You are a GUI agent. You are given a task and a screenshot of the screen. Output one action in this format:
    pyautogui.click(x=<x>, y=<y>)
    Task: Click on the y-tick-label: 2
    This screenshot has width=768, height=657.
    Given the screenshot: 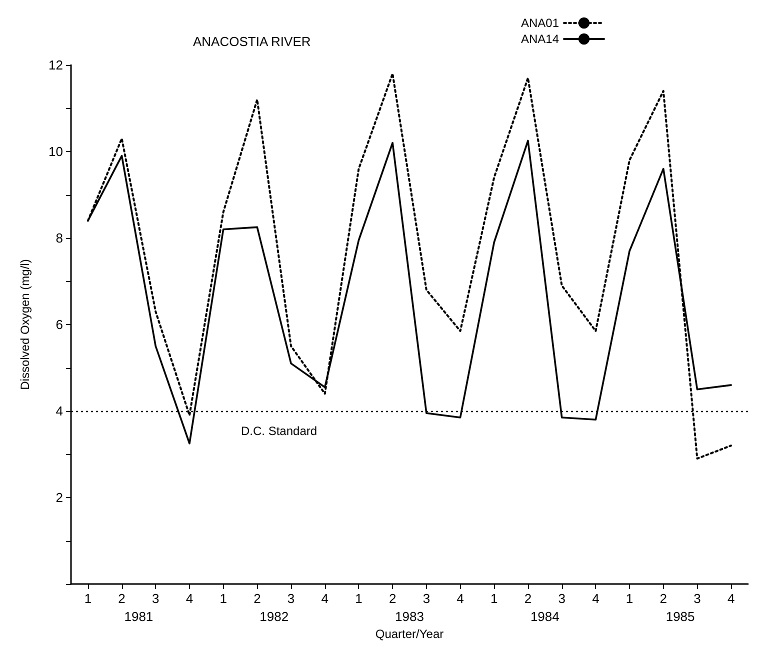 What is the action you would take?
    pyautogui.click(x=59, y=497)
    